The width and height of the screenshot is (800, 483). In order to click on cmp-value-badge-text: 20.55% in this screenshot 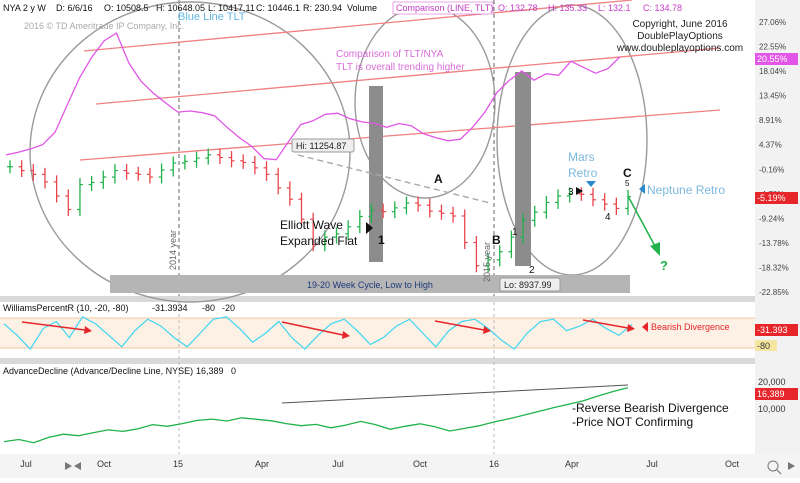, I will do `click(772, 59)`.